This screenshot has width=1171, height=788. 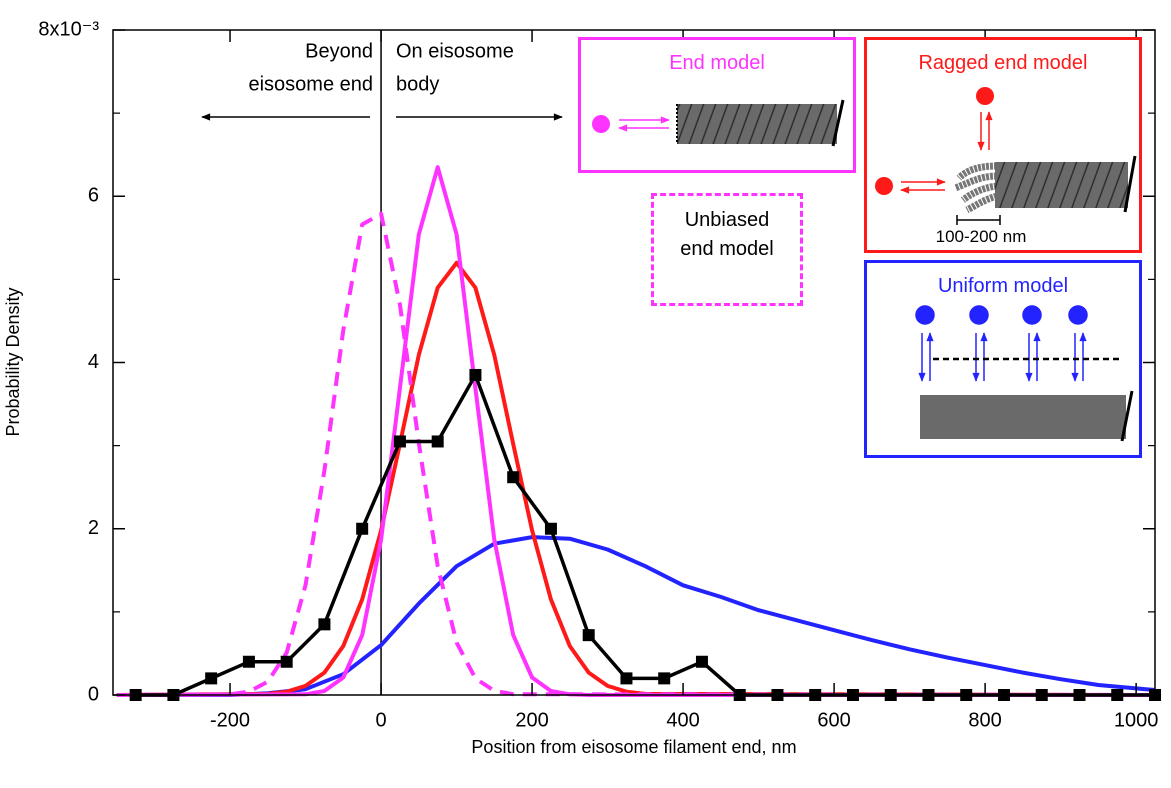 What do you see at coordinates (455, 51) in the screenshot?
I see `annotation: On eisosome` at bounding box center [455, 51].